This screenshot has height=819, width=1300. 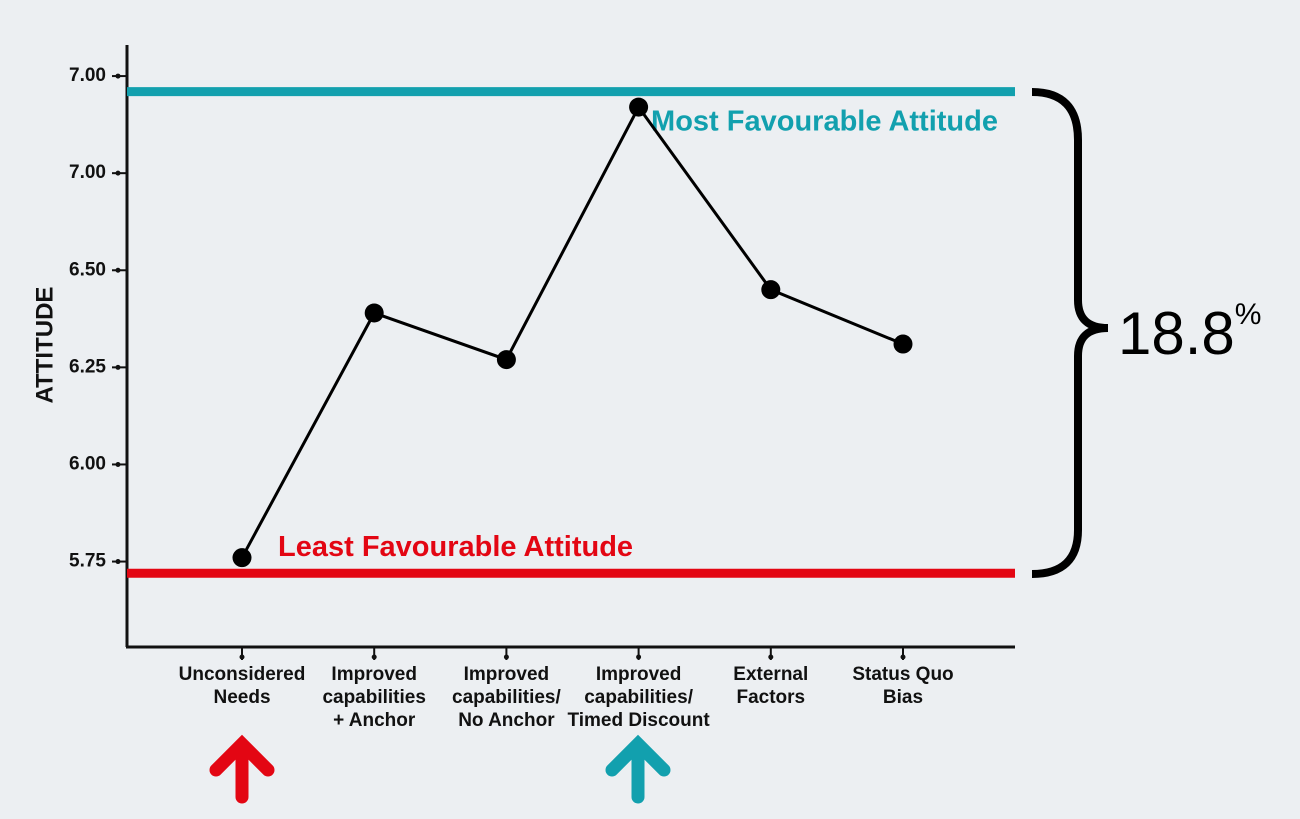 I want to click on reference-label: Least Favourable Attitude, so click(x=455, y=547).